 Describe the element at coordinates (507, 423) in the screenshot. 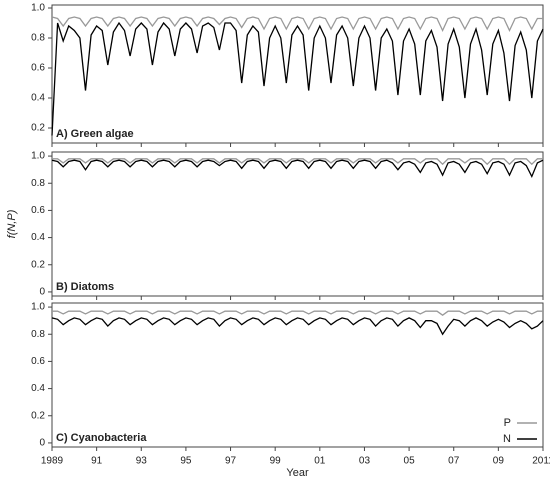

I see `legend-label: P` at that location.